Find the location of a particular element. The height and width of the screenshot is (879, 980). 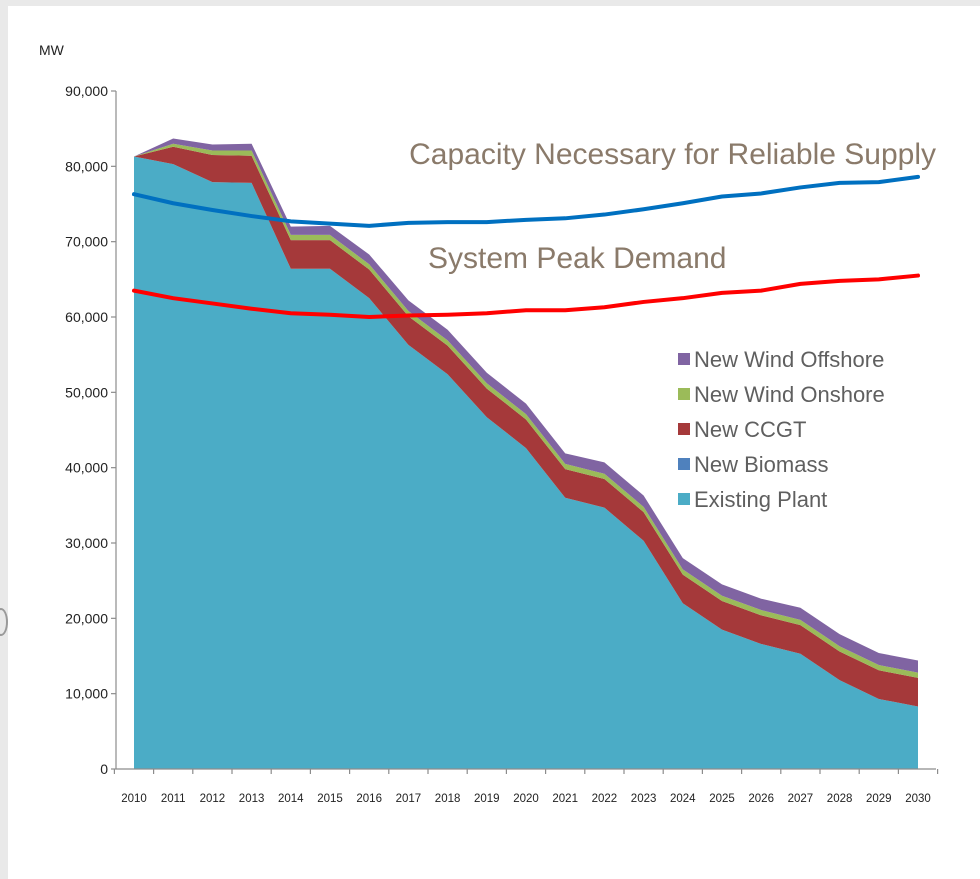

legend-label: New Wind Offshore is located at coordinates (789, 359).